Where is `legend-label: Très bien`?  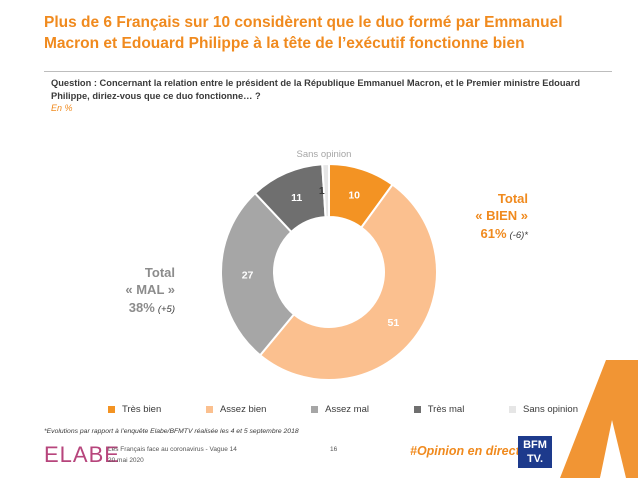
legend-label: Très bien is located at coordinates (142, 409).